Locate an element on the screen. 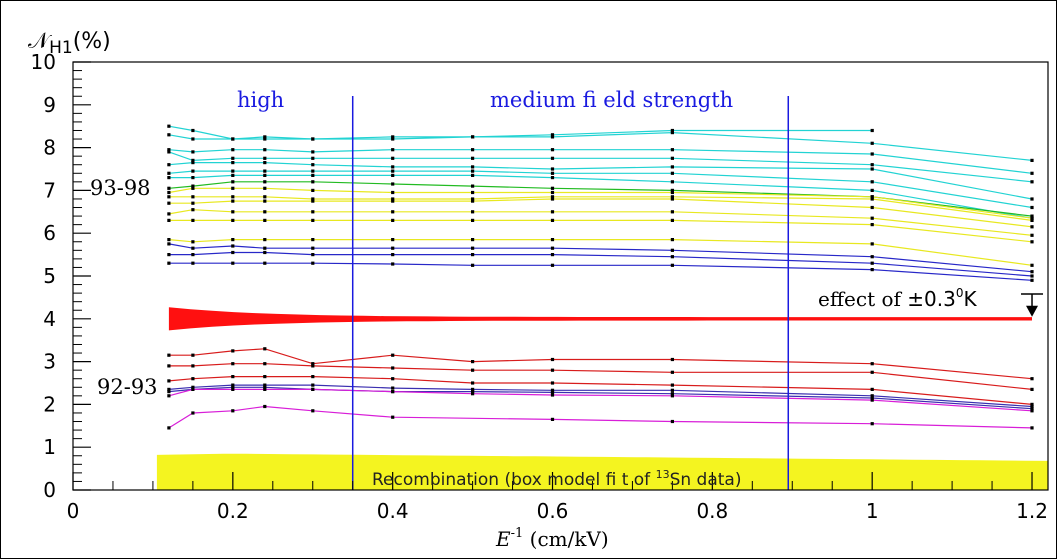  systematic-band-layer is located at coordinates (606, 312).